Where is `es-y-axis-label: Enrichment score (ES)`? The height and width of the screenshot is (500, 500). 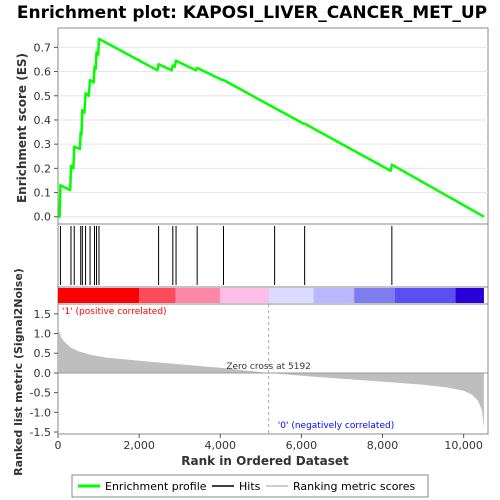
es-y-axis-label: Enrichment score (ES) is located at coordinates (22, 128).